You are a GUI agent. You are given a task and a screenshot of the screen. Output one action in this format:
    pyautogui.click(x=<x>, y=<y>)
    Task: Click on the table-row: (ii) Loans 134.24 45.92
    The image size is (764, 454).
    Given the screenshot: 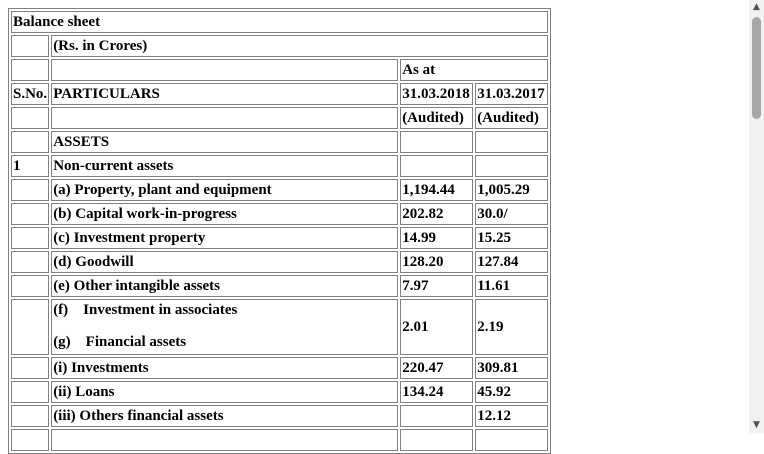 What is the action you would take?
    pyautogui.click(x=280, y=392)
    